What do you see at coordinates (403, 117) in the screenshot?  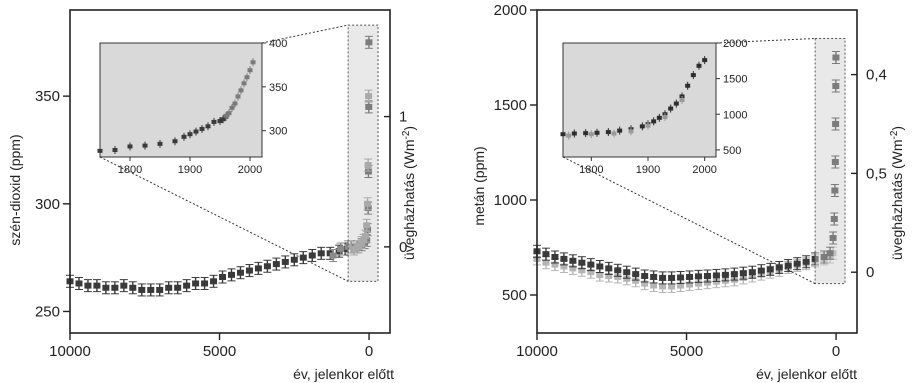 I see `co2-y2-tick-label: 1` at bounding box center [403, 117].